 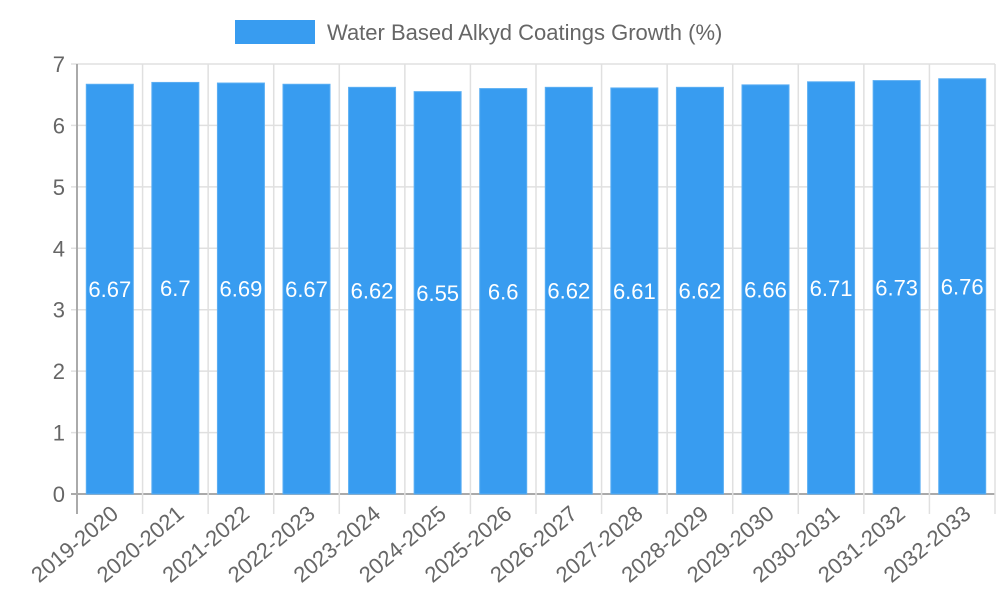 I want to click on legend: Water Based Alkyd Coatings Growth (%), so click(x=478, y=32).